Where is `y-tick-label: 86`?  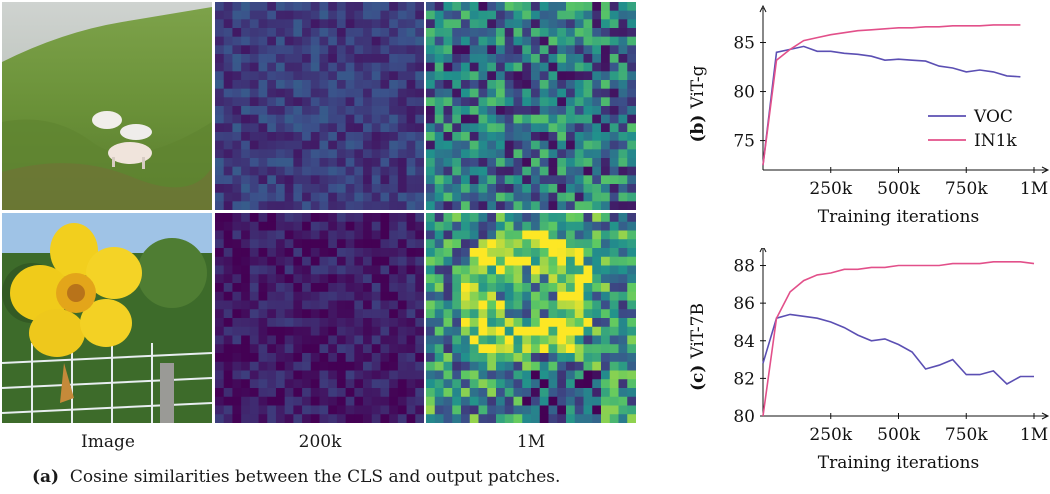 y-tick-label: 86 is located at coordinates (744, 304).